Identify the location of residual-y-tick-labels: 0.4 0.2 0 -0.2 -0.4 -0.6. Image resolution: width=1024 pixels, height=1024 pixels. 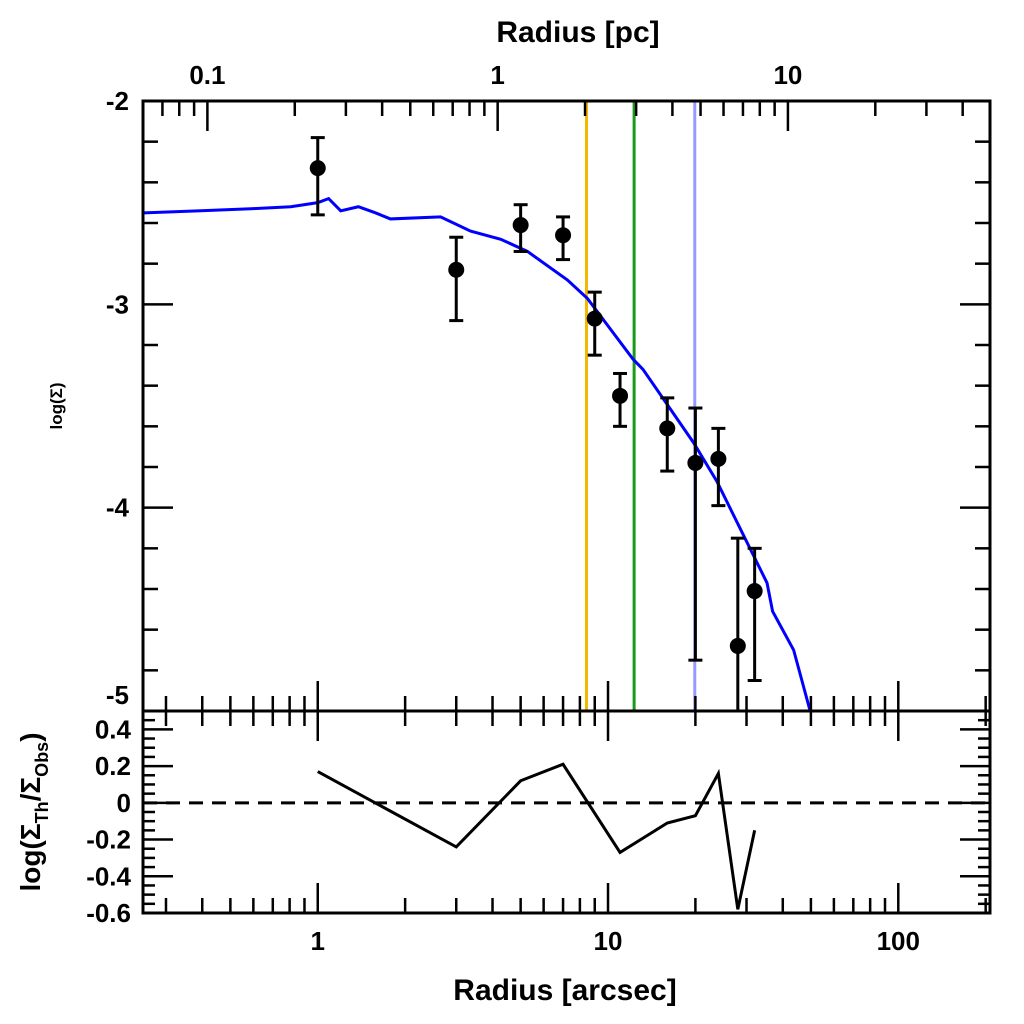
(108, 821).